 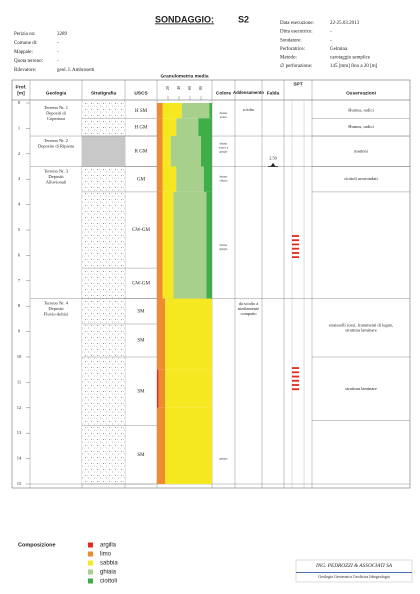 What do you see at coordinates (249, 303) in the screenshot?
I see `compaction-note: da sciolto a` at bounding box center [249, 303].